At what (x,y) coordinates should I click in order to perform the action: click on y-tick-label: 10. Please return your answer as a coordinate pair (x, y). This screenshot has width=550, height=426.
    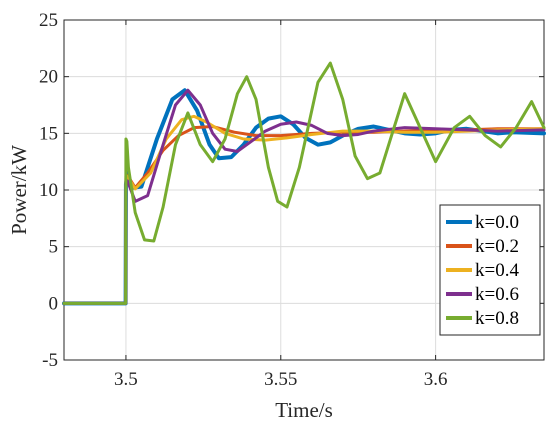
    Looking at the image, I should click on (48, 190).